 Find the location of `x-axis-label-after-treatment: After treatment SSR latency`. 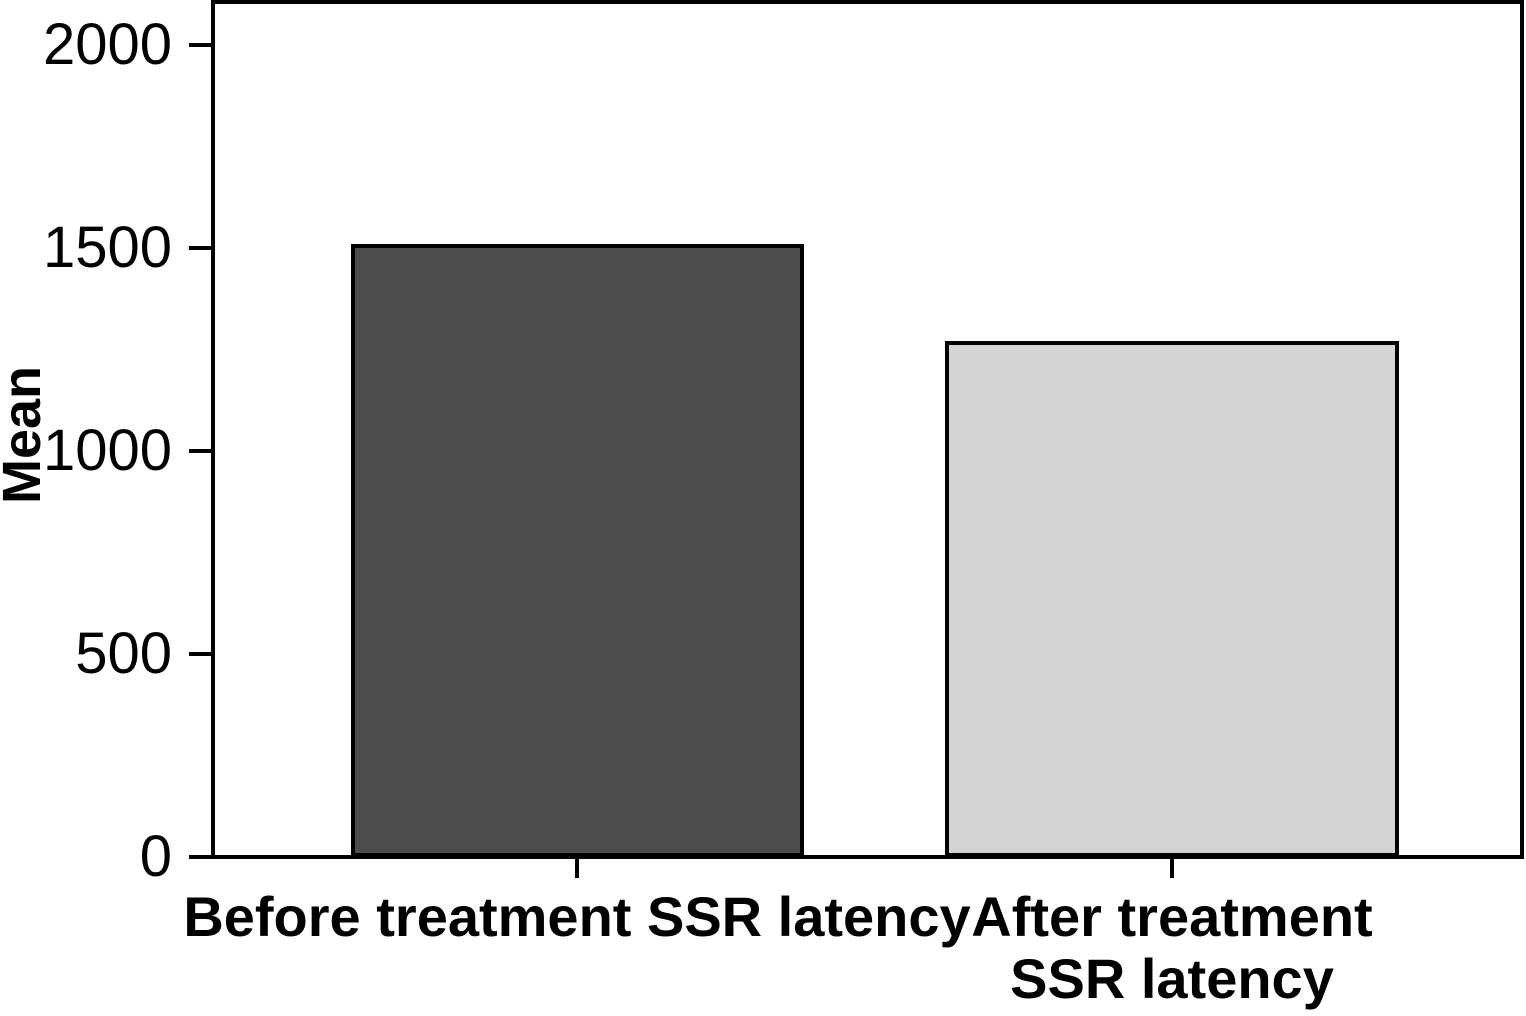

x-axis-label-after-treatment: After treatment SSR latency is located at coordinates (1149, 948).